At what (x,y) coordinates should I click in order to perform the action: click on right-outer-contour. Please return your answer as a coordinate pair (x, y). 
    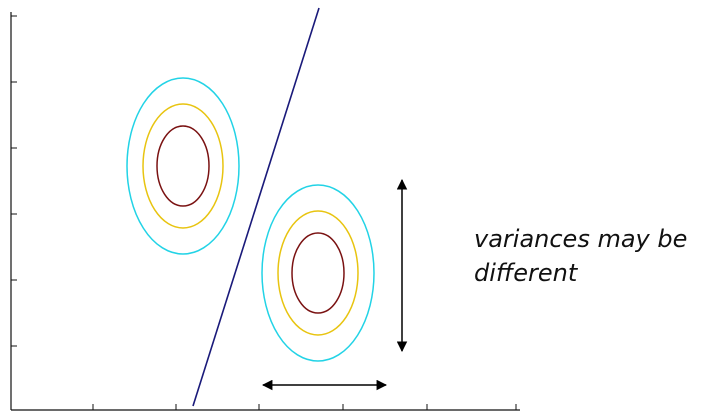
    Looking at the image, I should click on (318, 273).